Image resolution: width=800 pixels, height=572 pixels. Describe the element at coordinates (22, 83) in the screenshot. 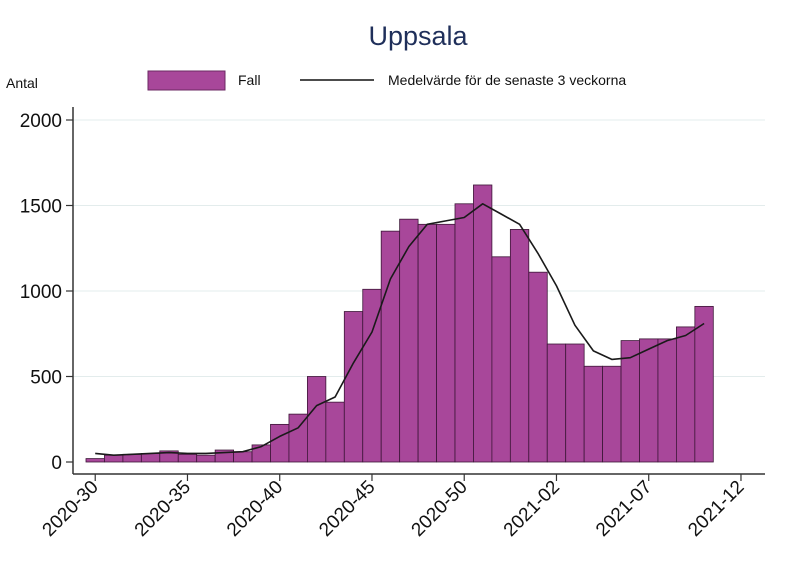

I see `y-axis-label: Antal` at that location.